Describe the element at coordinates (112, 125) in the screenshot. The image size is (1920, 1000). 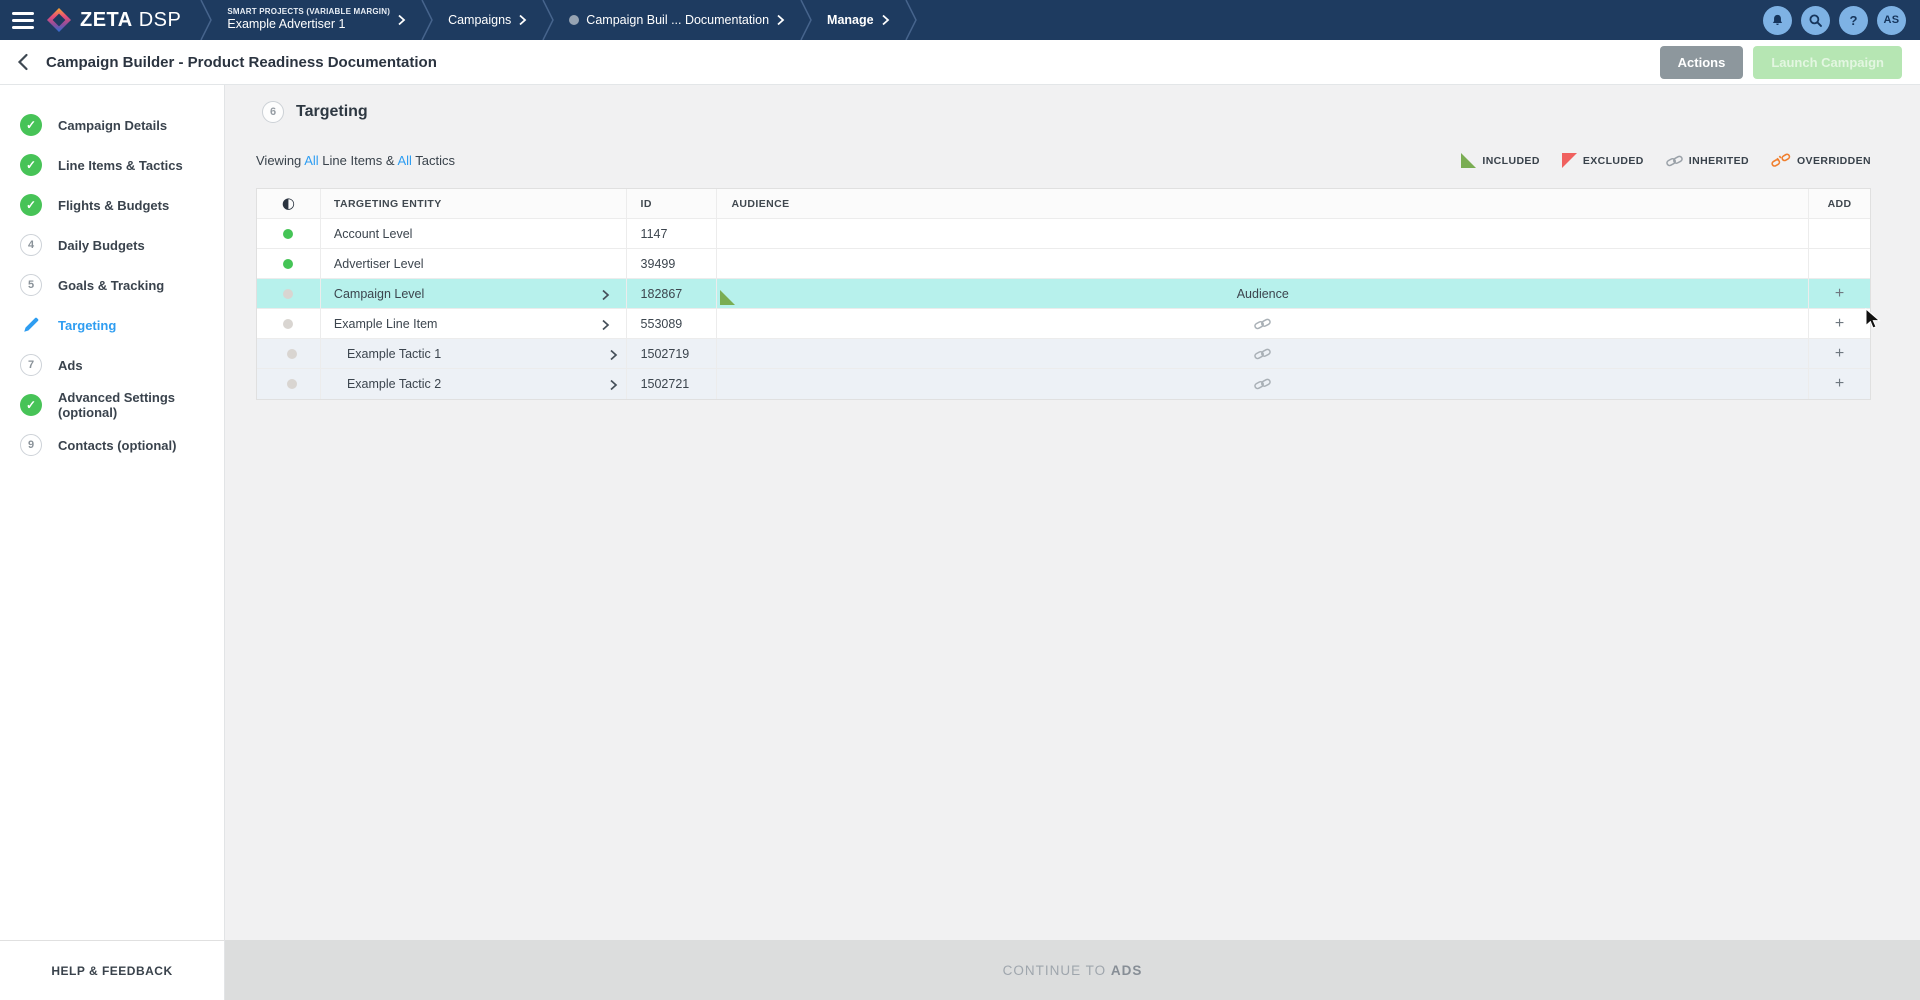
I see `sidebar-item-campaign-details: ✓ Campaign Details` at that location.